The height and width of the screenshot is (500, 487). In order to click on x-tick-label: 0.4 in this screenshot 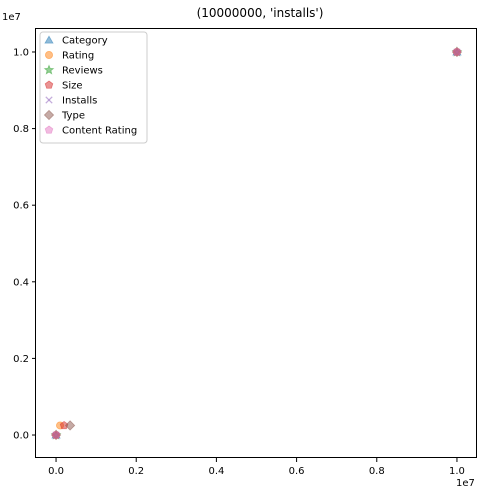, I will do `click(216, 471)`.